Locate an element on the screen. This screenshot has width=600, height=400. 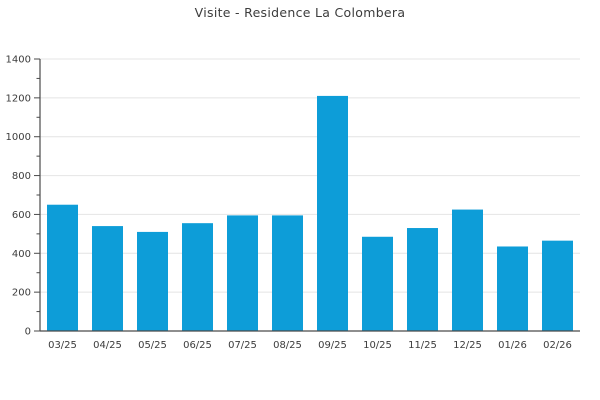
x-tick-label: 03/25 is located at coordinates (62, 345).